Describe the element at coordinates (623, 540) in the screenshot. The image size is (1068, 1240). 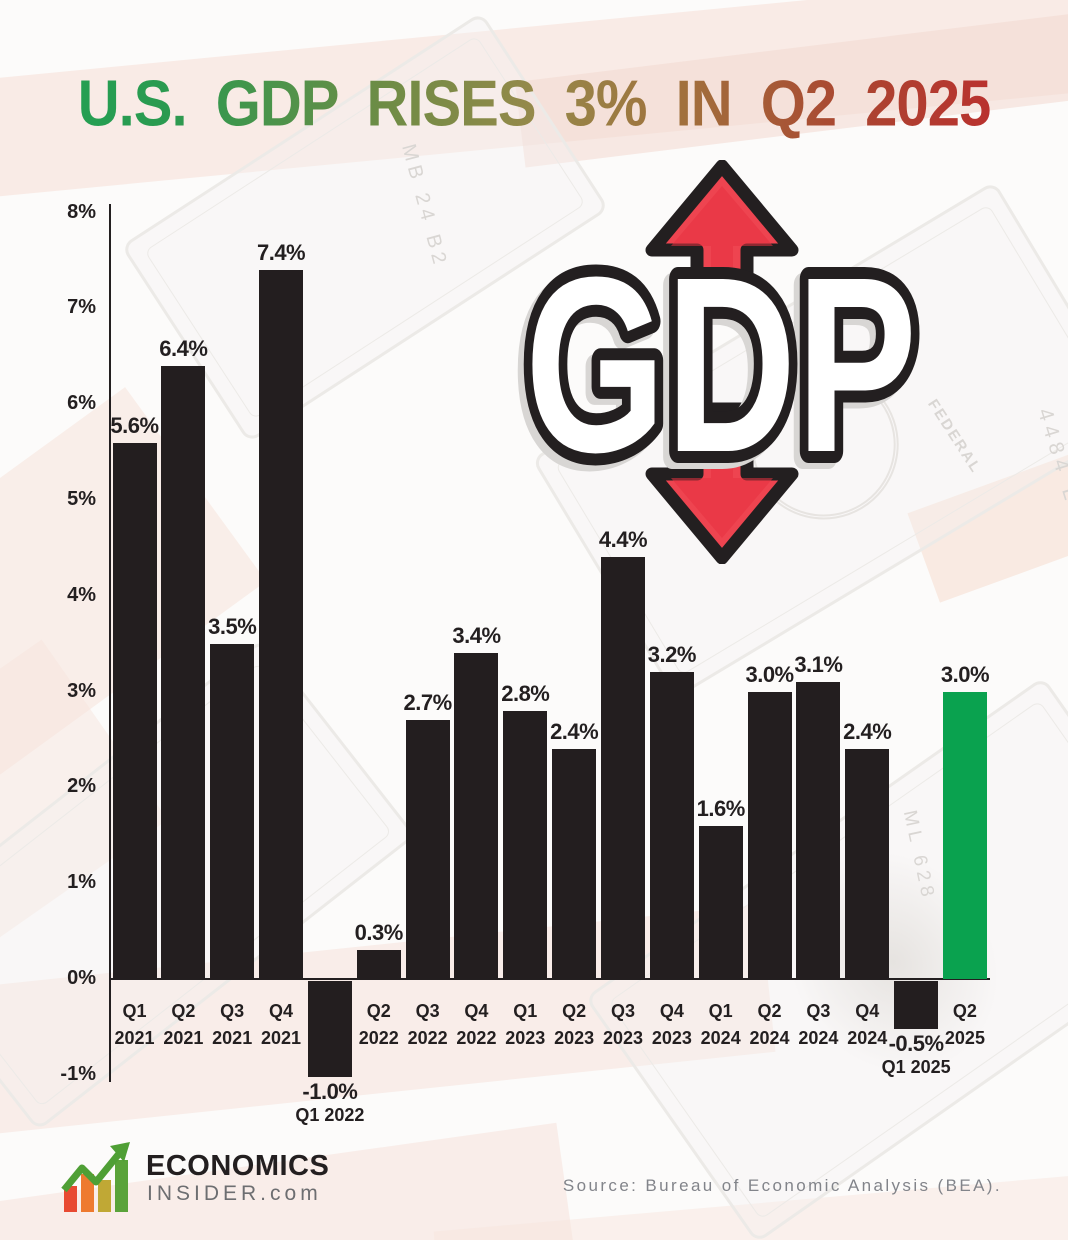
I see `bar-value-label: 4.4%` at that location.